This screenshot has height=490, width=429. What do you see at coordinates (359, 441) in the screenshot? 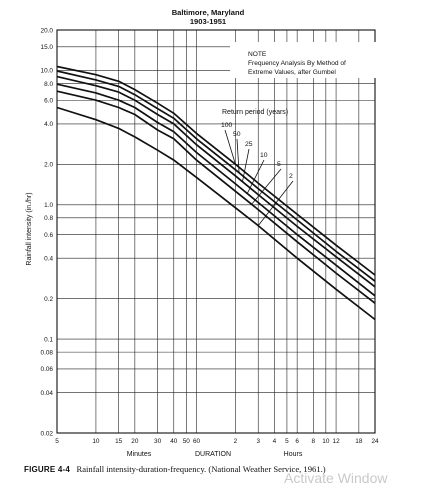
I see `x-tick-label: 18` at bounding box center [359, 441].